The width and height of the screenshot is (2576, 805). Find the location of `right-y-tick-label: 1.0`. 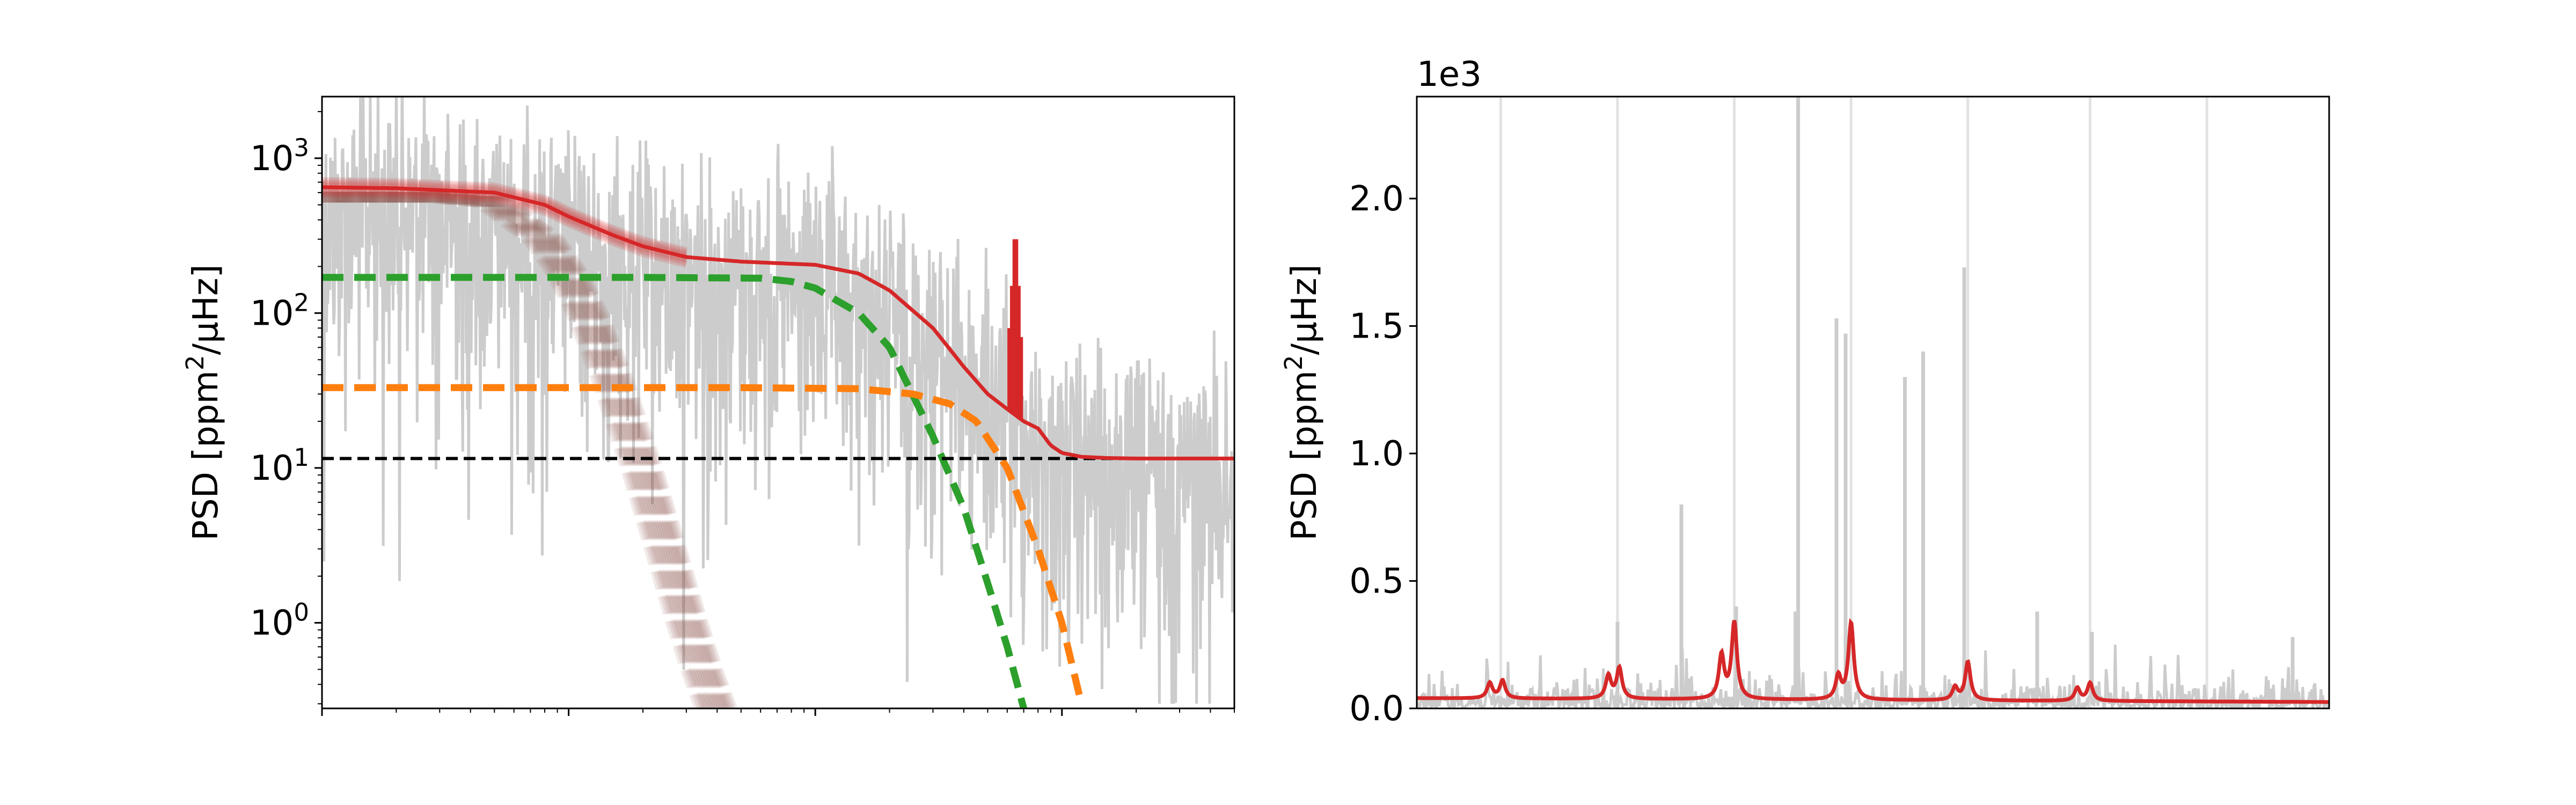

right-y-tick-label: 1.0 is located at coordinates (1376, 454).